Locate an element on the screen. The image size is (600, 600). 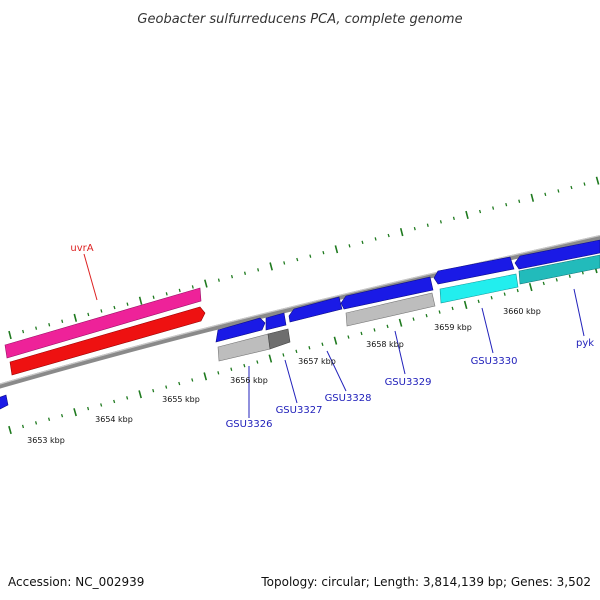
gene-label-gsu3328: GSU3328 is located at coordinates (348, 398).